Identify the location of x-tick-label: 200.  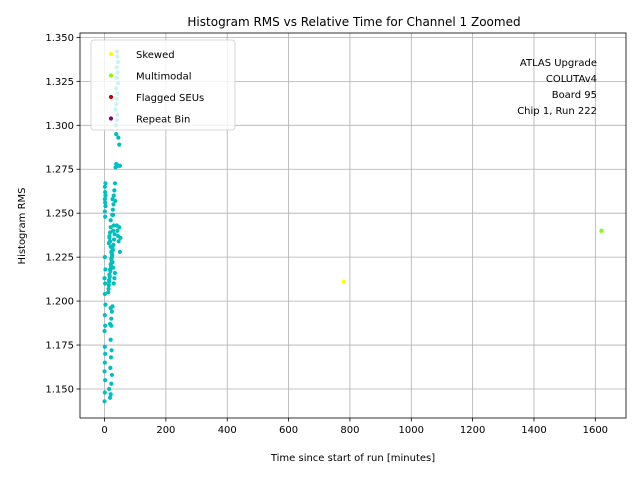
(165, 430).